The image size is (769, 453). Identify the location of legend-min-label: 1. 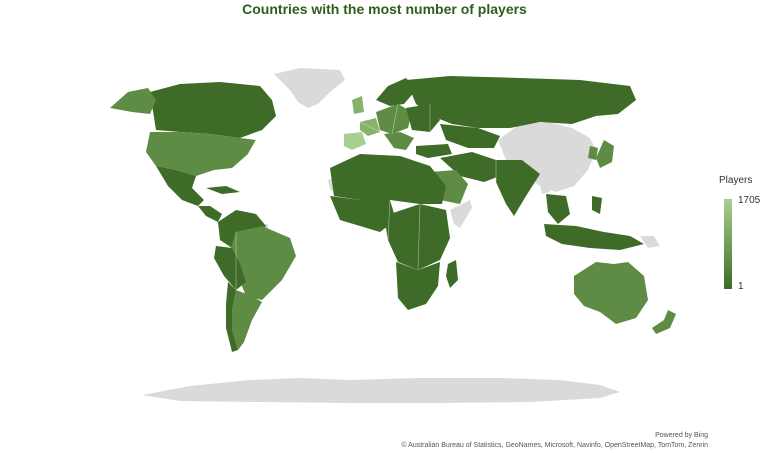
(741, 286).